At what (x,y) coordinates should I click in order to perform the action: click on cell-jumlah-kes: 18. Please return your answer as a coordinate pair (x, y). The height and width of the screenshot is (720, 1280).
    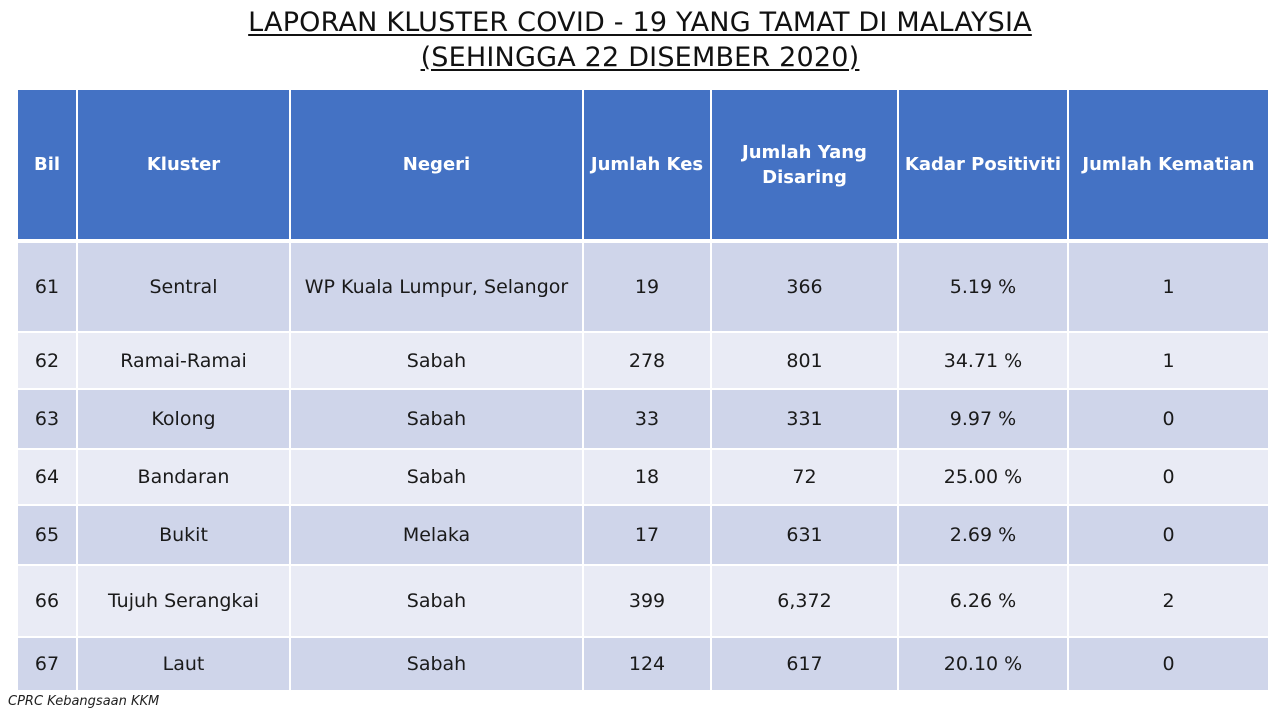
    Looking at the image, I should click on (647, 477).